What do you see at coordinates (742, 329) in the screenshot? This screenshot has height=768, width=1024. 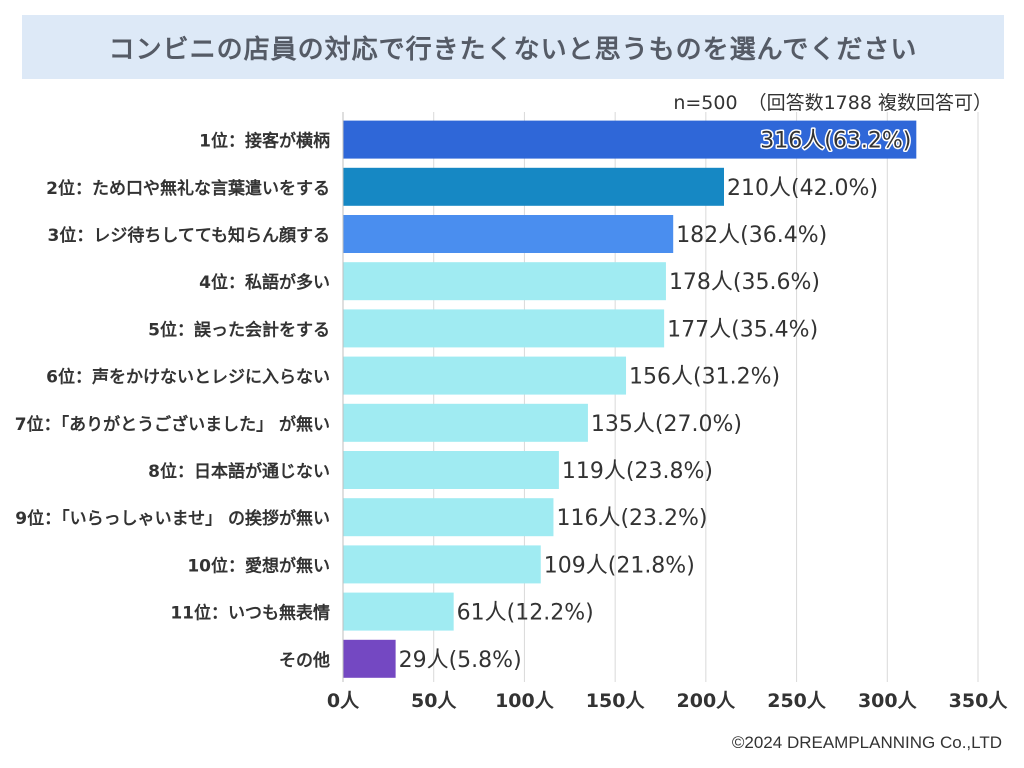 I see `data-label: 177人(35.4%)` at bounding box center [742, 329].